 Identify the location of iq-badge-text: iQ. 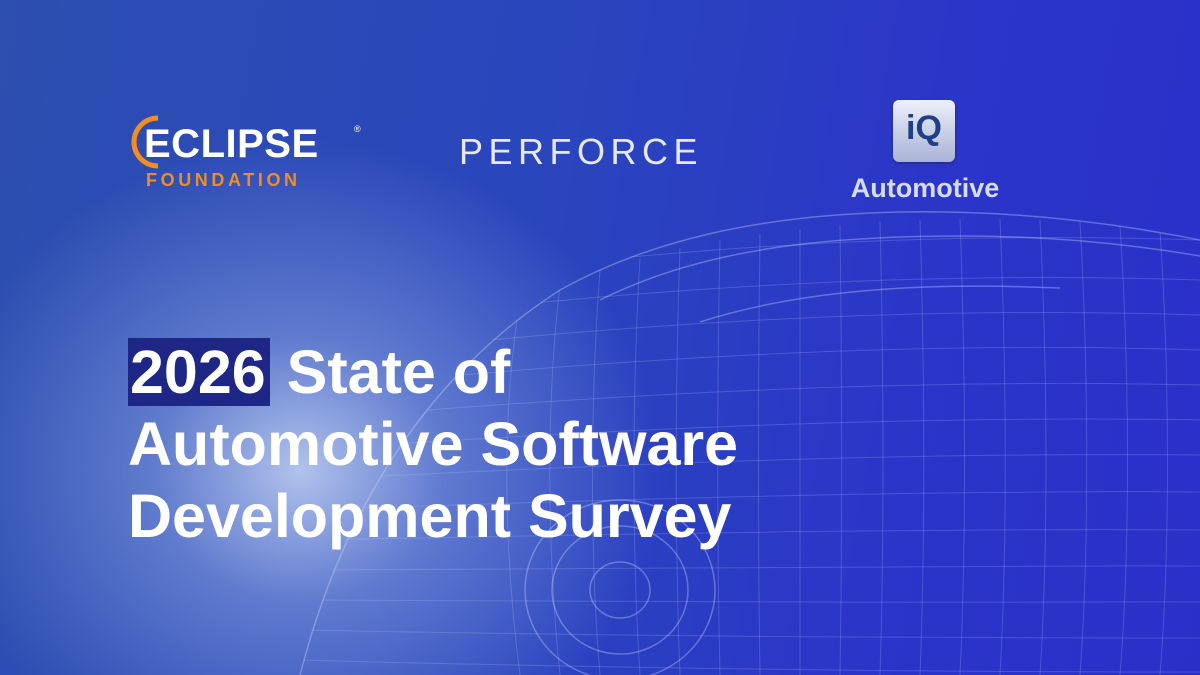
(924, 128).